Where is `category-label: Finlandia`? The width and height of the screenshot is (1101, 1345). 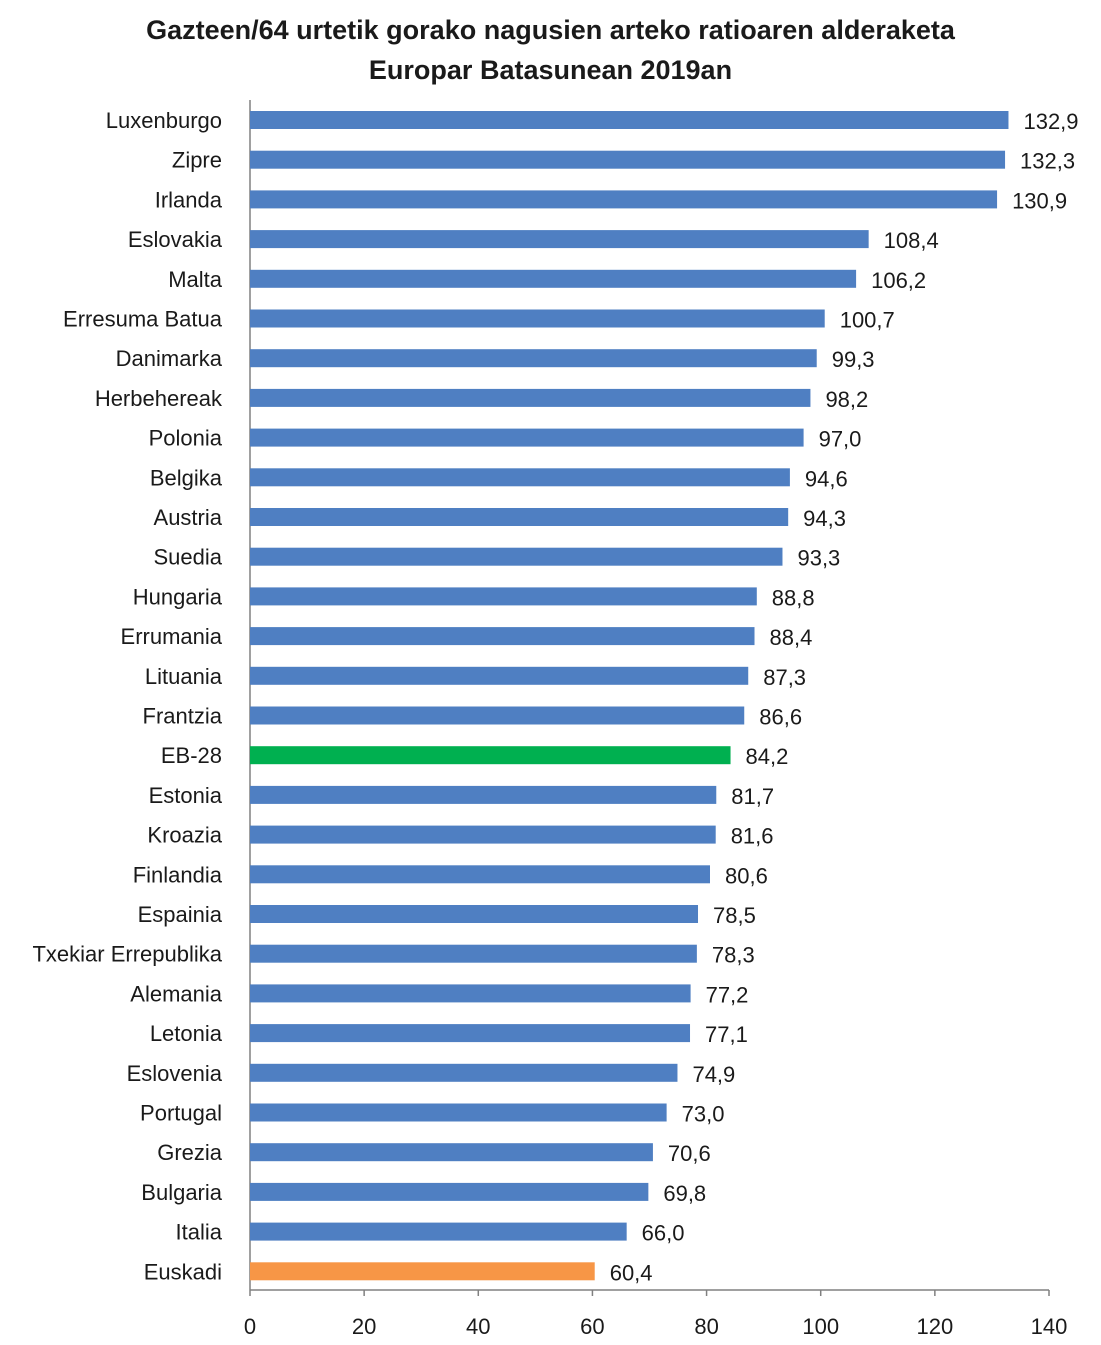
category-label: Finlandia is located at coordinates (178, 874).